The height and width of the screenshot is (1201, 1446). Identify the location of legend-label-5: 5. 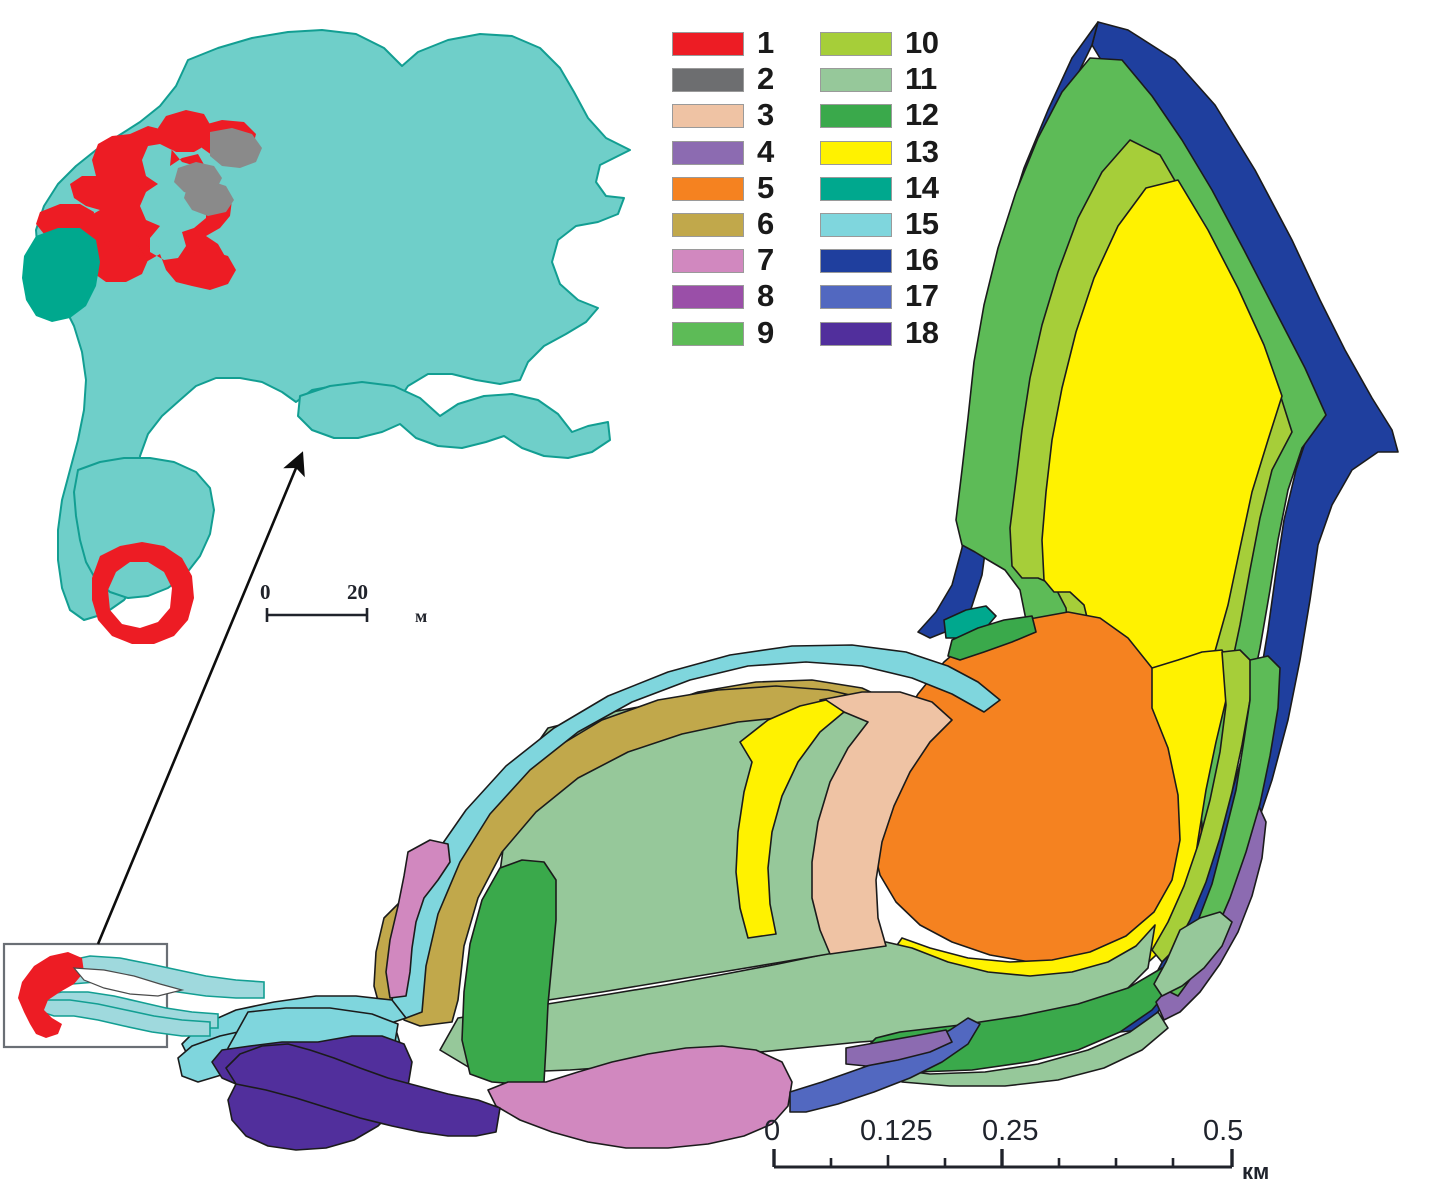
(765, 187).